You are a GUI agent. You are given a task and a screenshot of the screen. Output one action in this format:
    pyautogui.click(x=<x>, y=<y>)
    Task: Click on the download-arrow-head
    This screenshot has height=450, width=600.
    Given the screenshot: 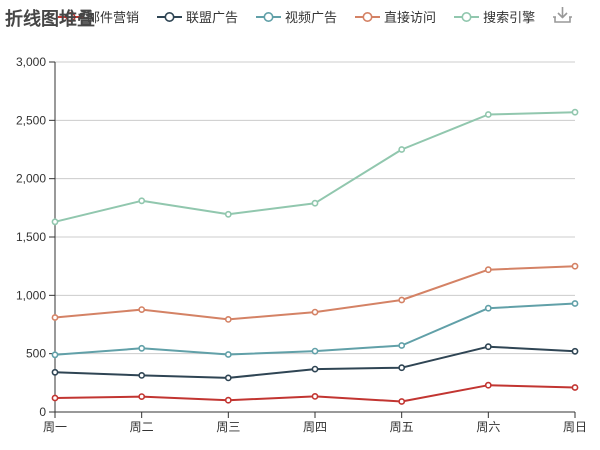 What is the action you would take?
    pyautogui.click(x=562, y=15)
    